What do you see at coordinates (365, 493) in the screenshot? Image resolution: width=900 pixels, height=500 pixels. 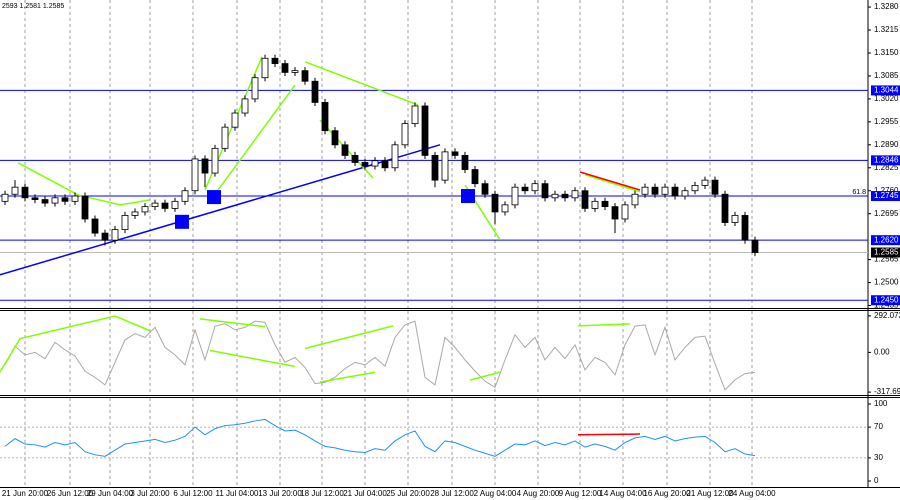 I see `x-tick-label: 21 Jul 04:00` at bounding box center [365, 493].